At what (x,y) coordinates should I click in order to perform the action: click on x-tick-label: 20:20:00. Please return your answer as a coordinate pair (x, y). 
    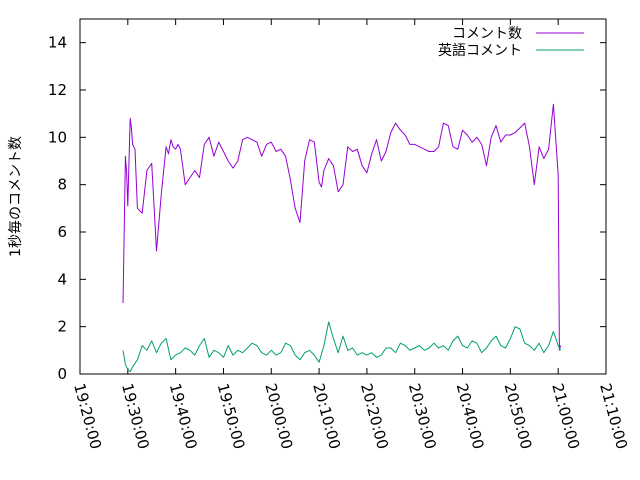
    Looking at the image, I should click on (374, 416).